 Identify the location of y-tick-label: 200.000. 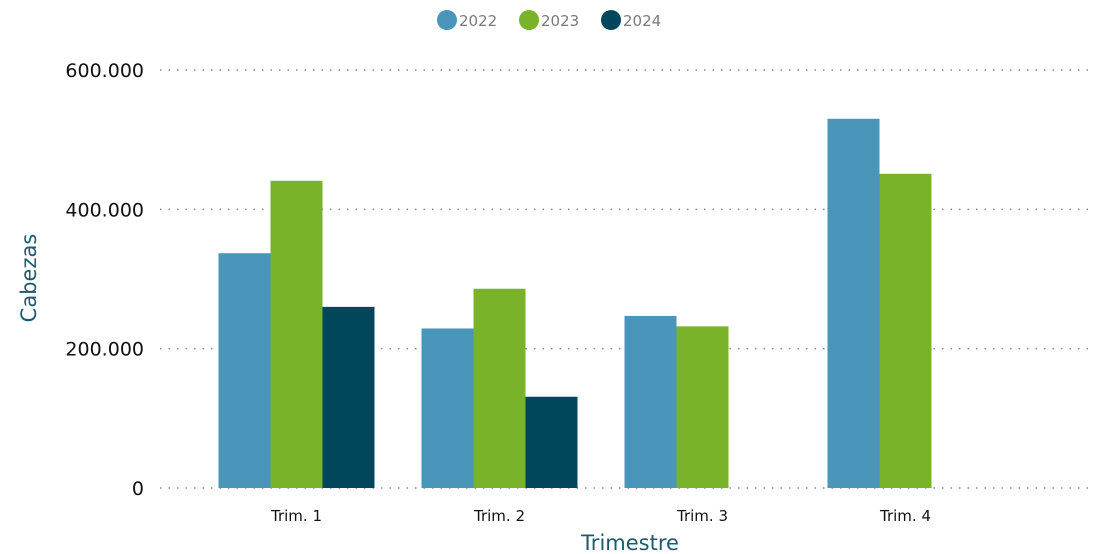
(104, 350).